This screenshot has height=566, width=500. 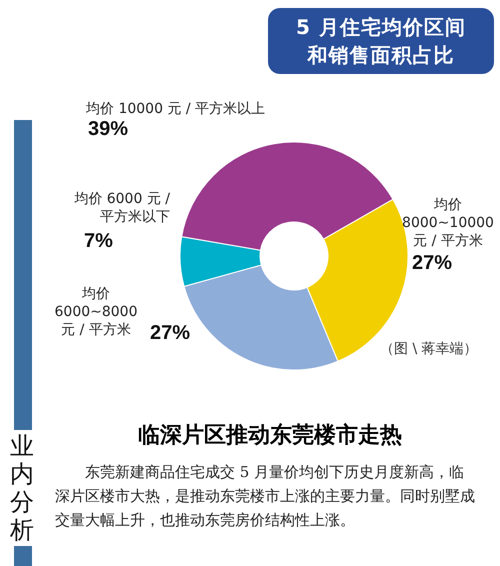 I want to click on slice-label: 均价 10000 元 / 平方米以上, so click(x=176, y=109).